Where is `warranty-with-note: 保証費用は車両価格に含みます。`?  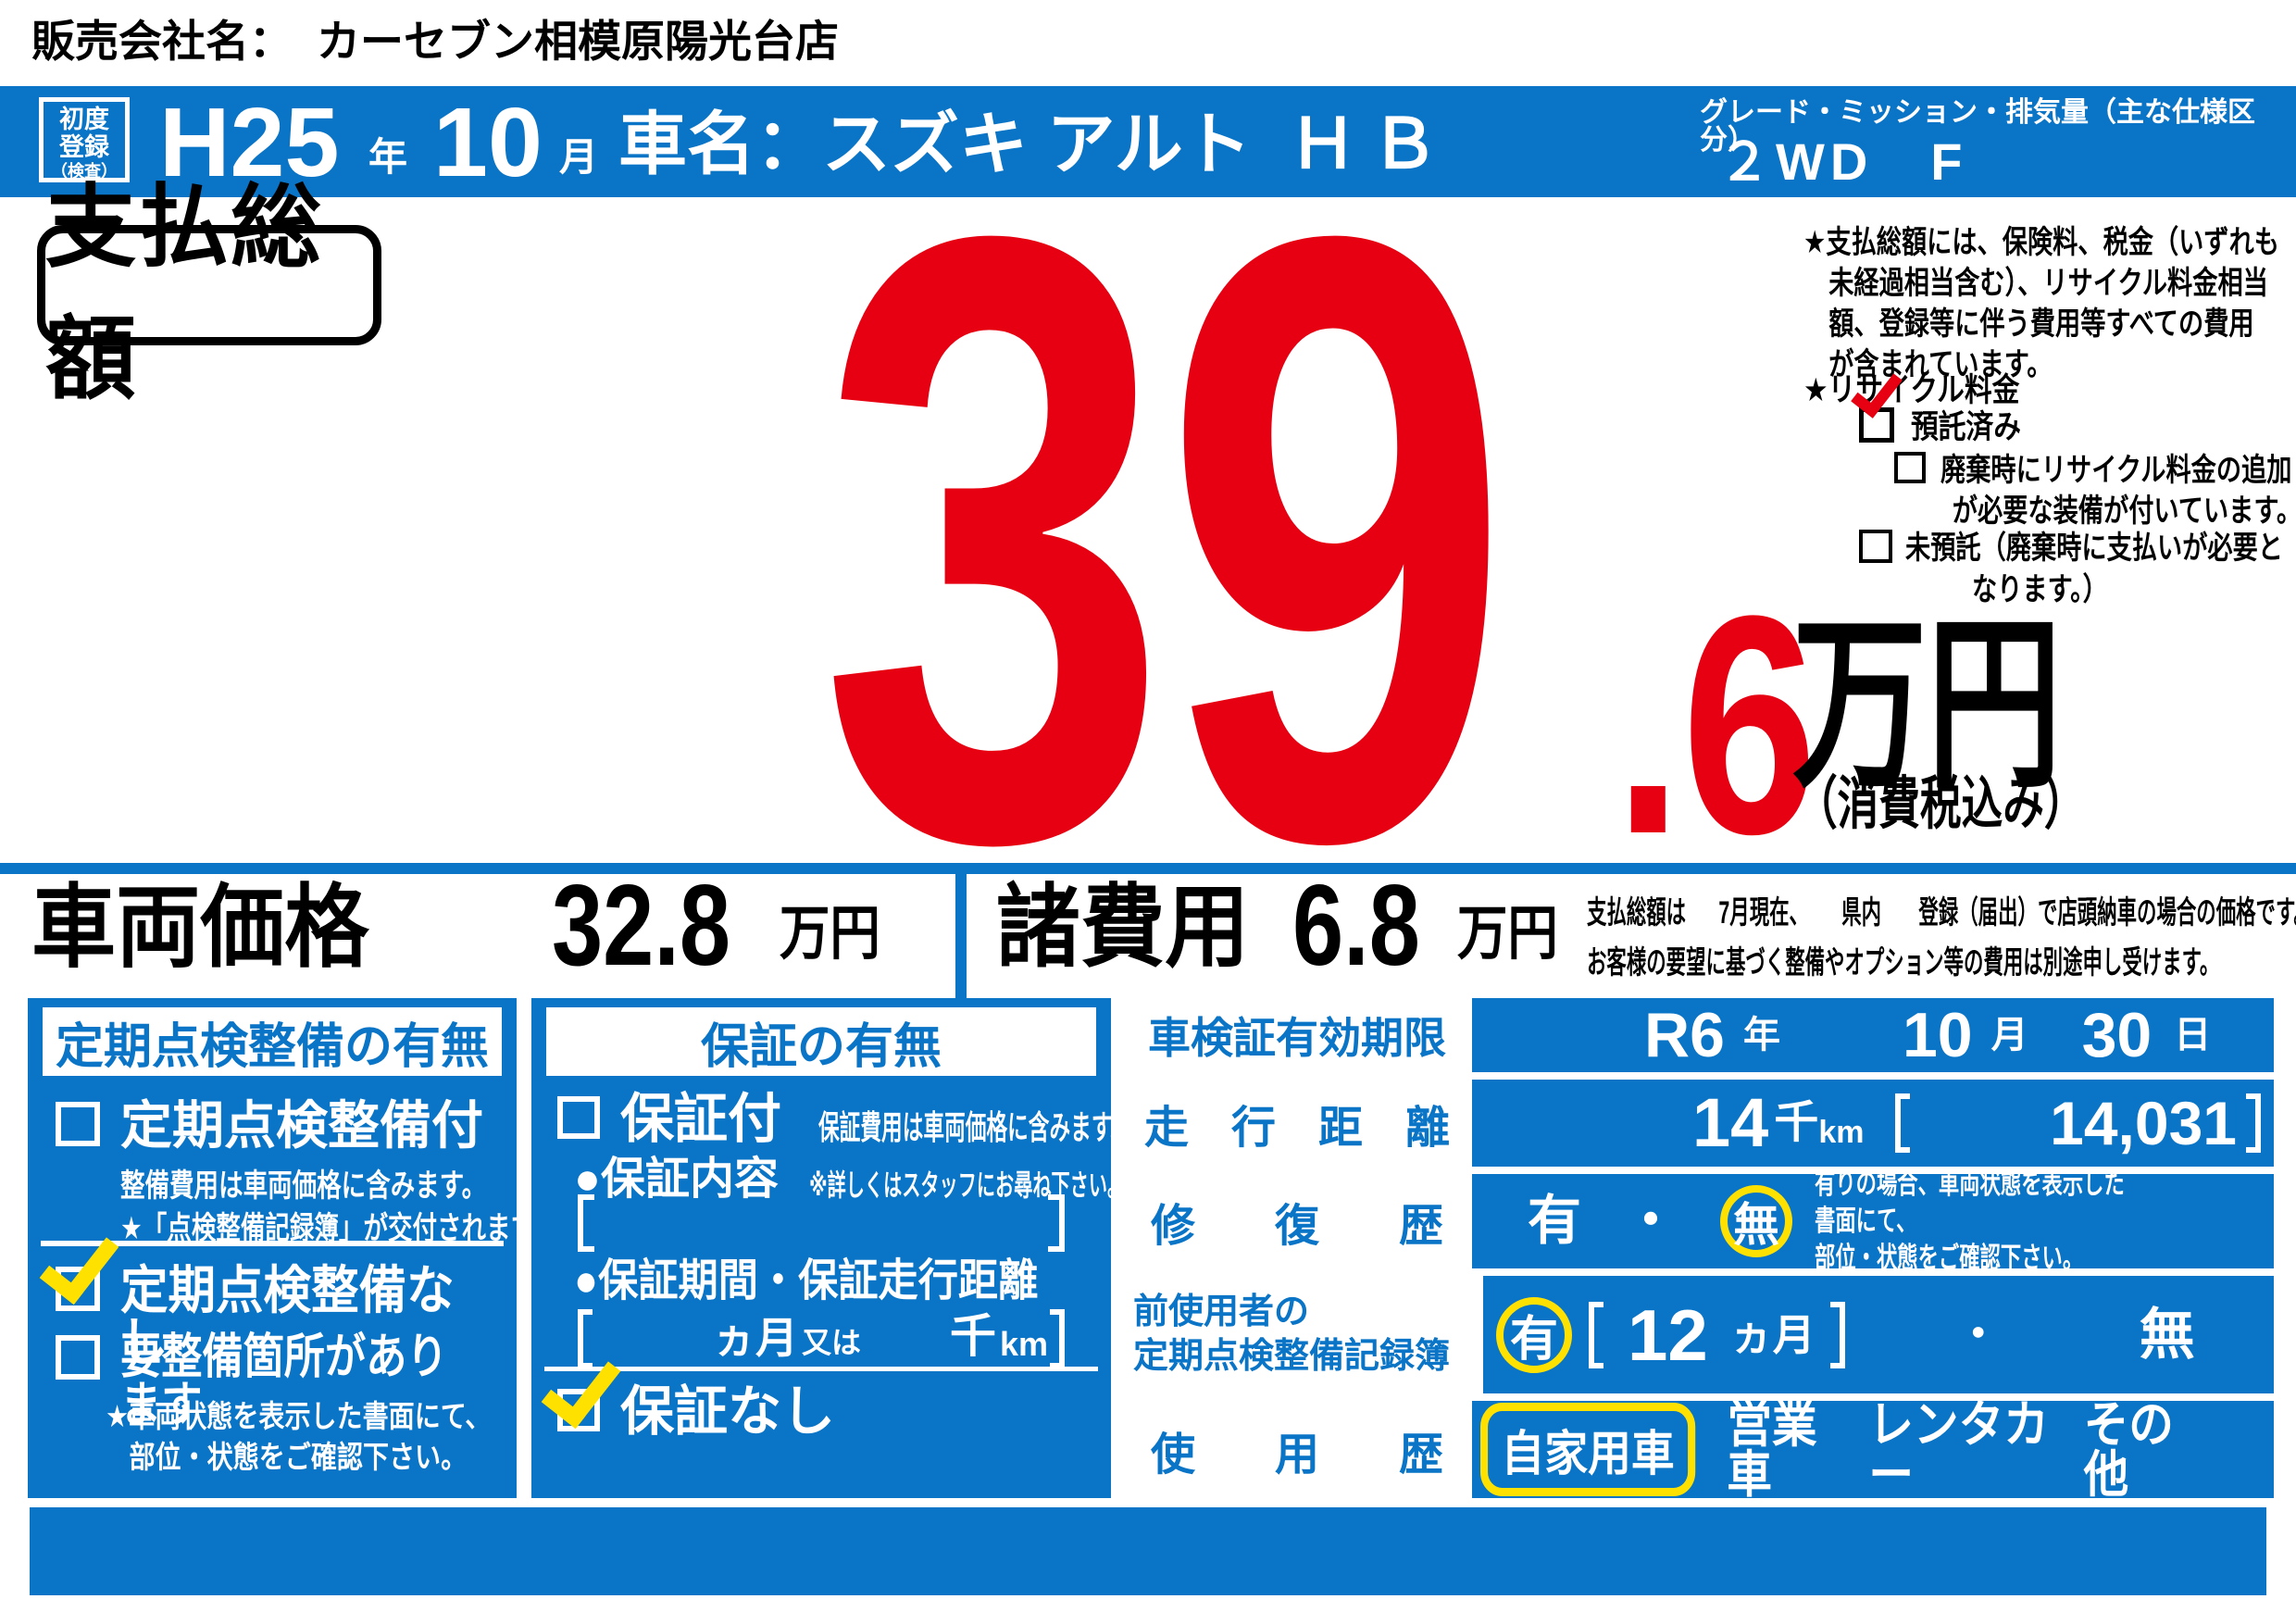
warranty-with-note: 保証費用は車両価格に含みます。 is located at coordinates (974, 1127).